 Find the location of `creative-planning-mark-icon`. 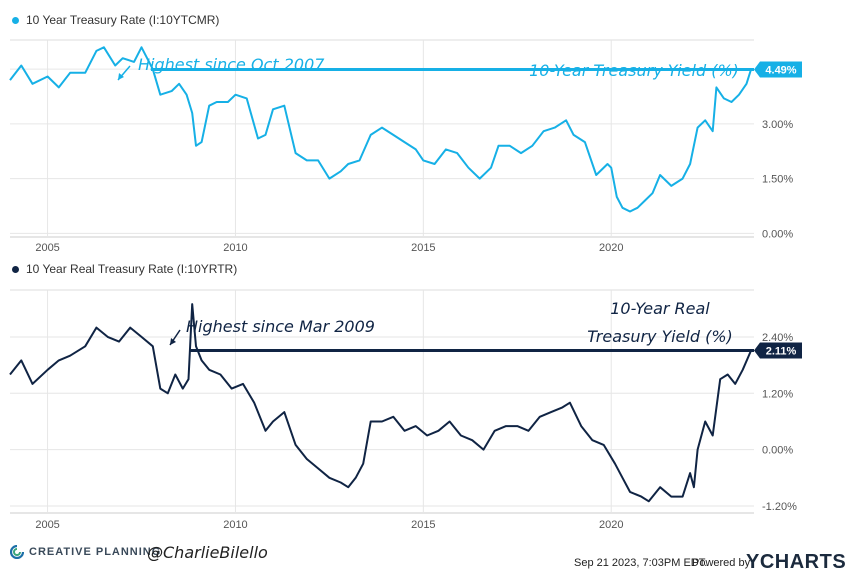

creative-planning-mark-icon is located at coordinates (17, 552).